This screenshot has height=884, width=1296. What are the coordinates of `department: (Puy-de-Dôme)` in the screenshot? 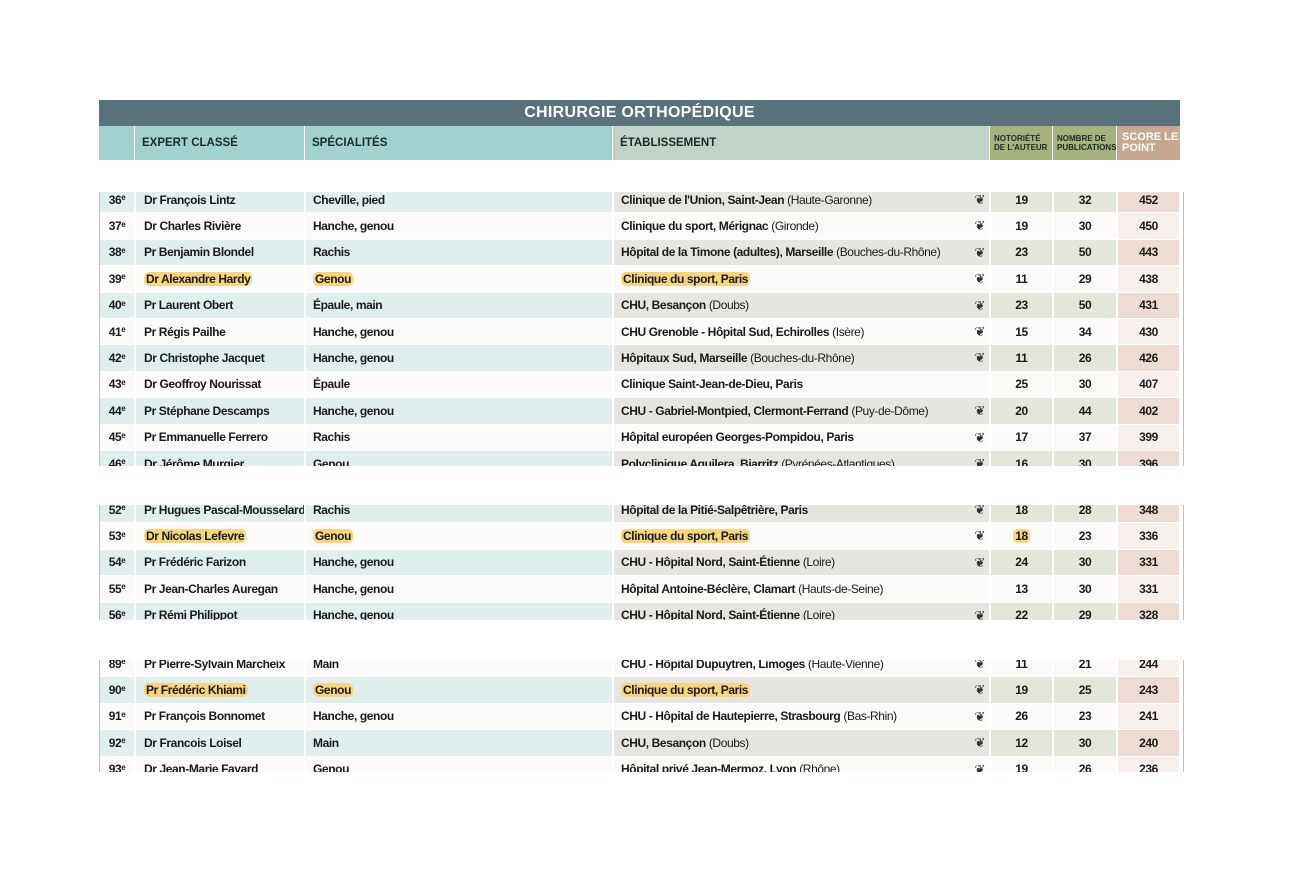 It's located at (890, 410).